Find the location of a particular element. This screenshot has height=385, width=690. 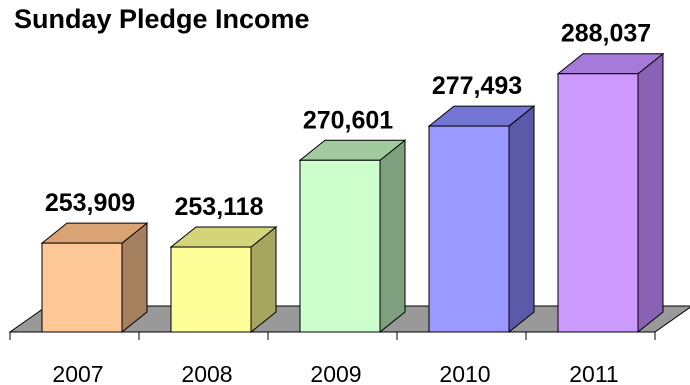

x-tick-label-2008: 2008 is located at coordinates (206, 373).